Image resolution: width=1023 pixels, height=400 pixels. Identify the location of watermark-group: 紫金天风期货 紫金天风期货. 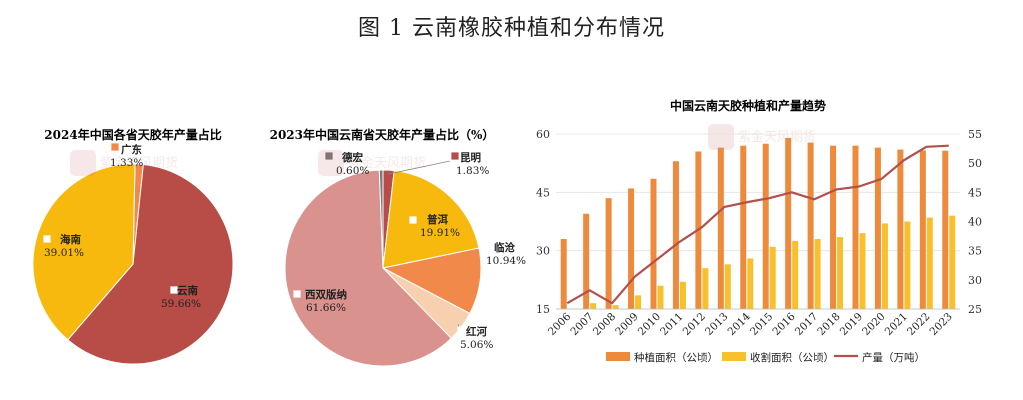
(248, 163).